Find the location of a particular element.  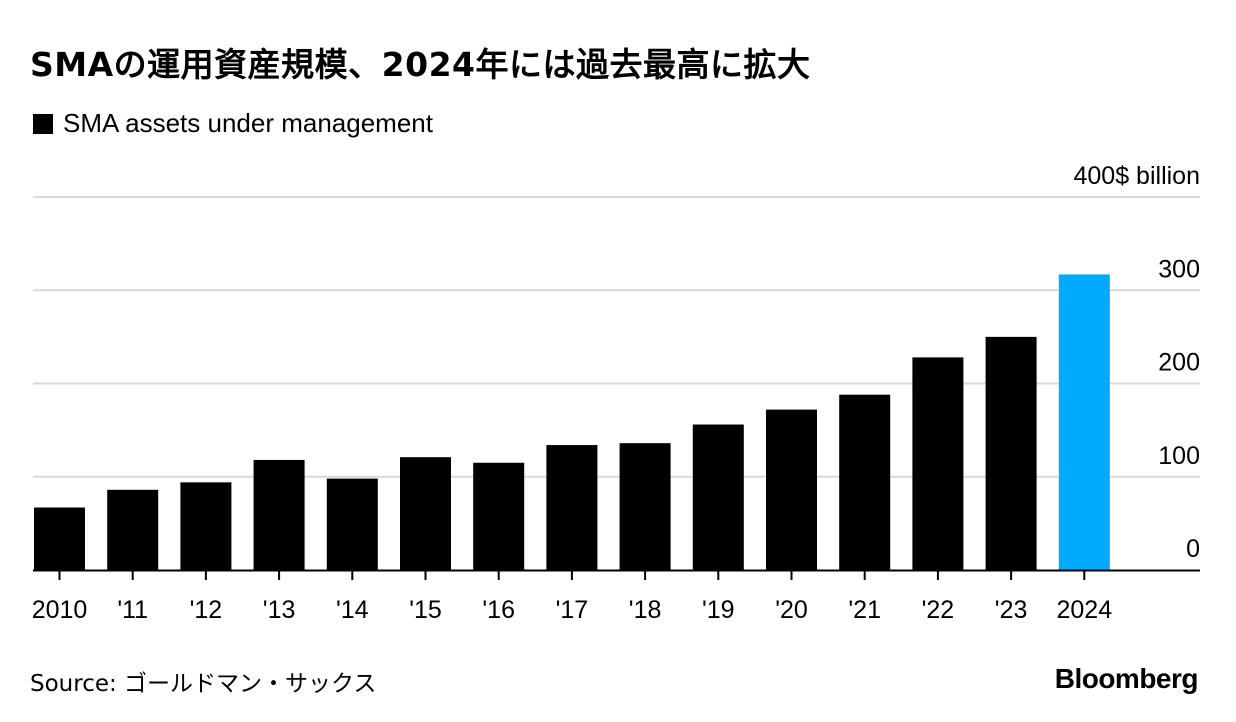

x-tick-label: '13 is located at coordinates (279, 610).